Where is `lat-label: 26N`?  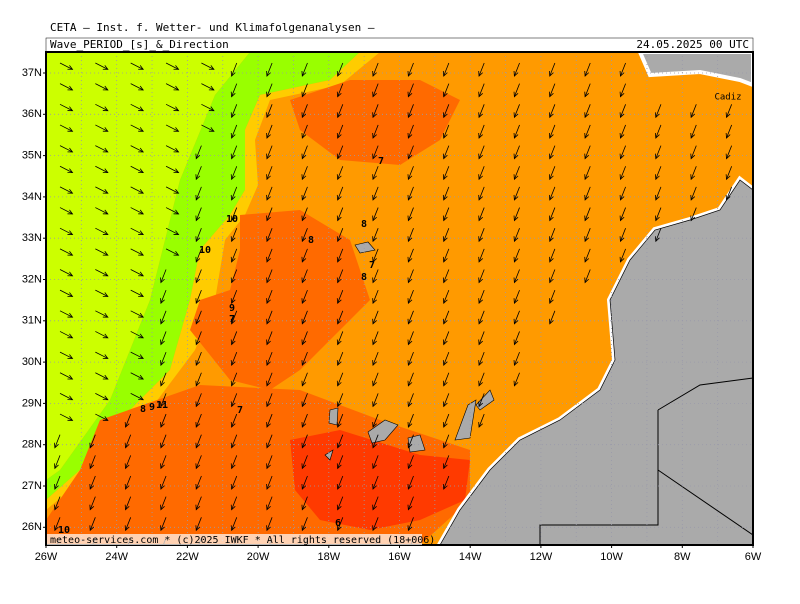 lat-label: 26N is located at coordinates (32, 527).